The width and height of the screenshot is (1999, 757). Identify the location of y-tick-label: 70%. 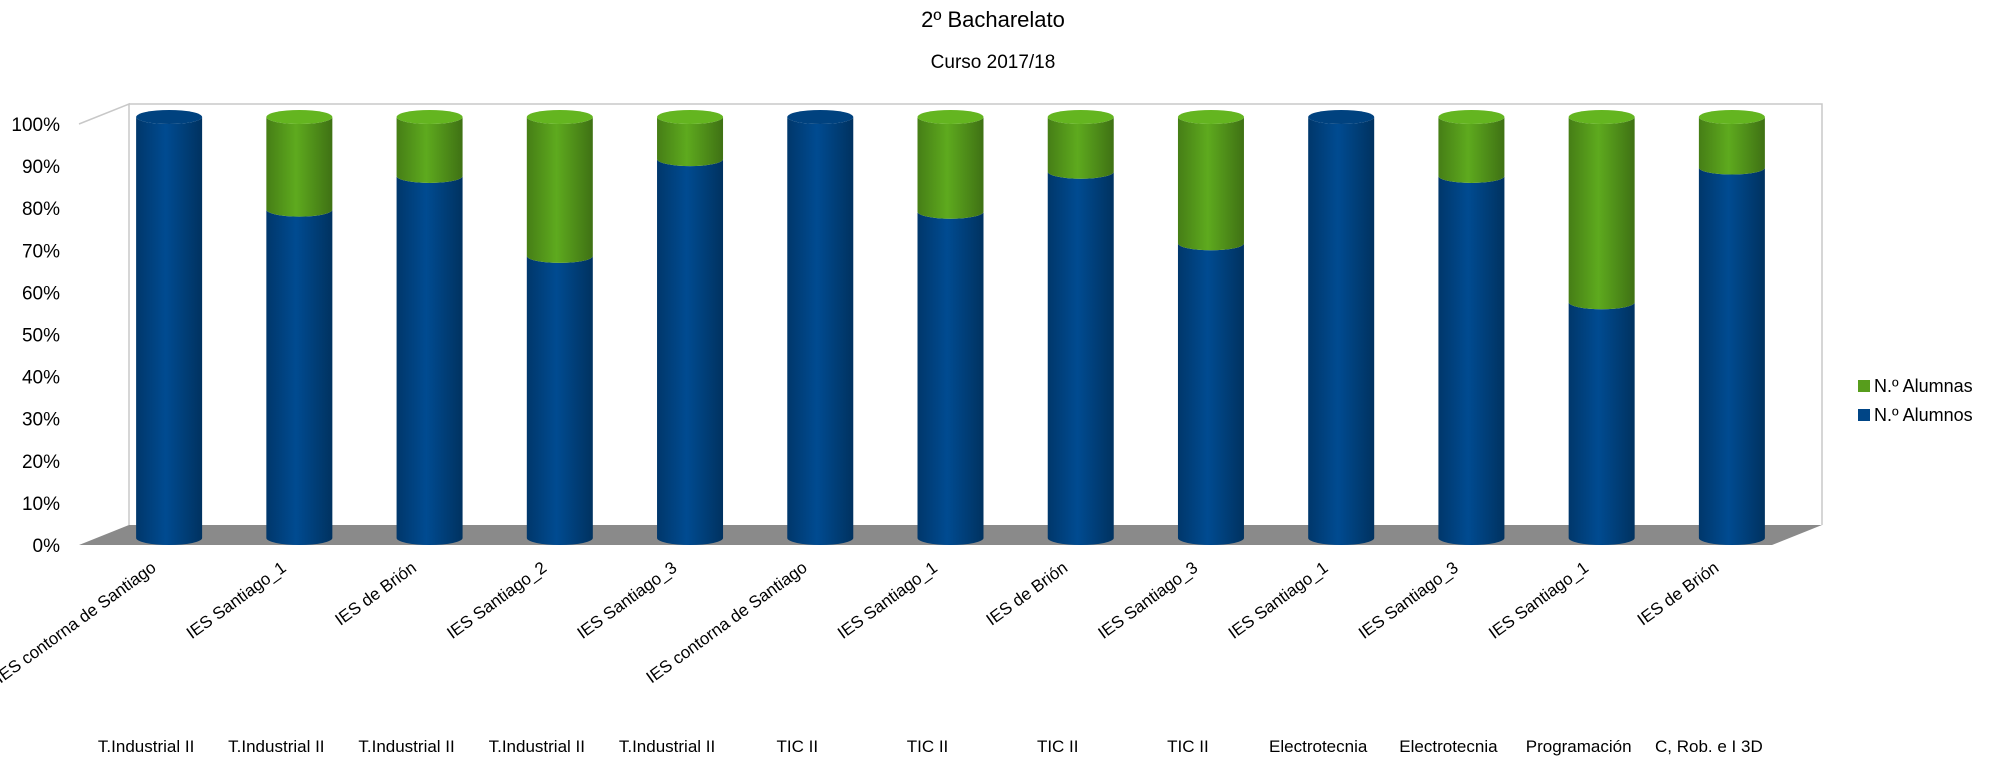
(41, 251).